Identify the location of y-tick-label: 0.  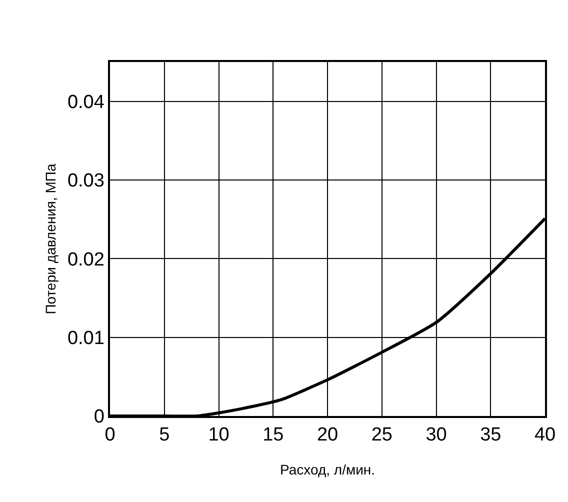
(99, 417).